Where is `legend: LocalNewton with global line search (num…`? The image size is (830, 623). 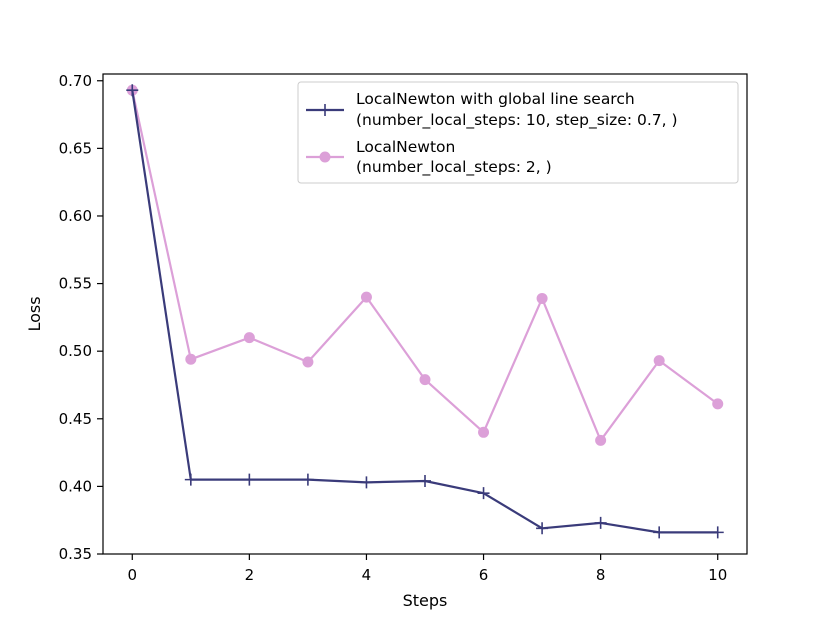 legend: LocalNewton with global line search (num… is located at coordinates (518, 132).